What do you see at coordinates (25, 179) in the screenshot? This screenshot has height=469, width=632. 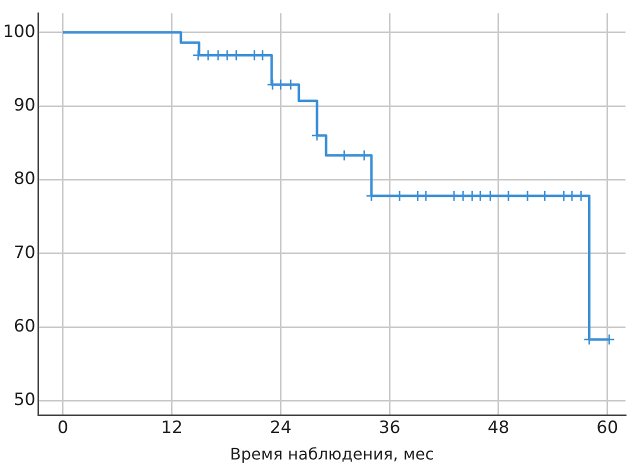 I see `y-tick-label: 80` at bounding box center [25, 179].